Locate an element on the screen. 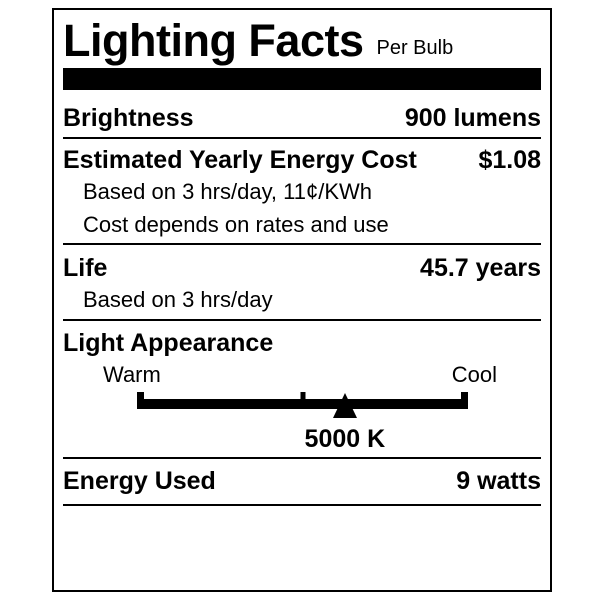 This screenshot has height=600, width=600. cool-label: Cool is located at coordinates (474, 374).